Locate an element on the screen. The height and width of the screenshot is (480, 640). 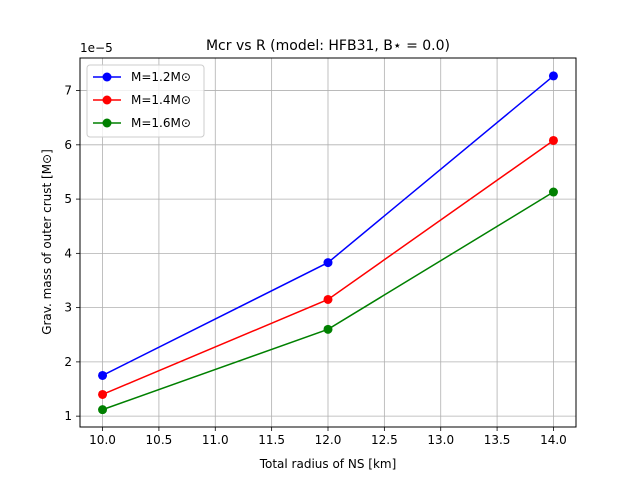
legend-label: M=1.2M⊙ is located at coordinates (161, 77).